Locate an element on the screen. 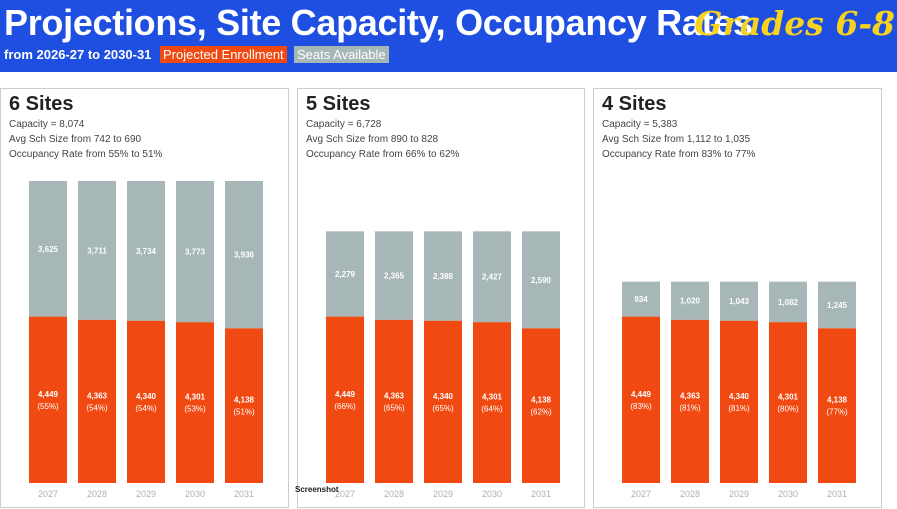 This screenshot has height=509, width=897. seats-value-label: 2,279 is located at coordinates (345, 274).